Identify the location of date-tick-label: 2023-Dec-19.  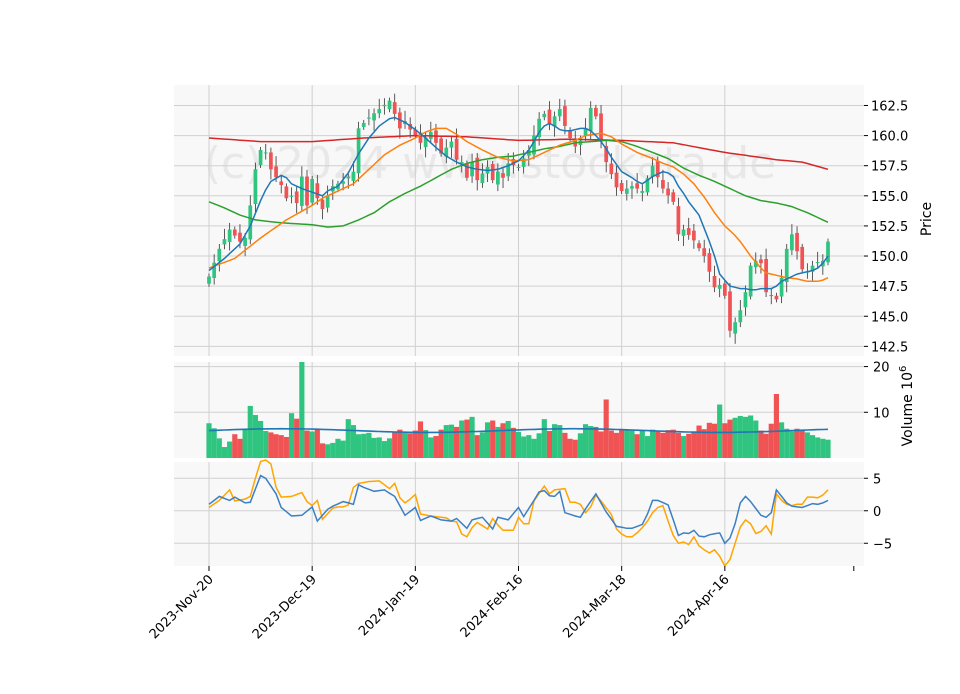
(285, 607).